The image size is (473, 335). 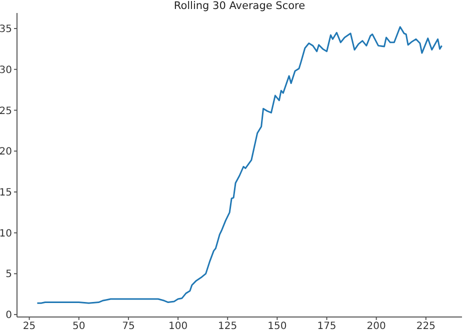 I want to click on y-tick-label: 10, so click(x=6, y=234).